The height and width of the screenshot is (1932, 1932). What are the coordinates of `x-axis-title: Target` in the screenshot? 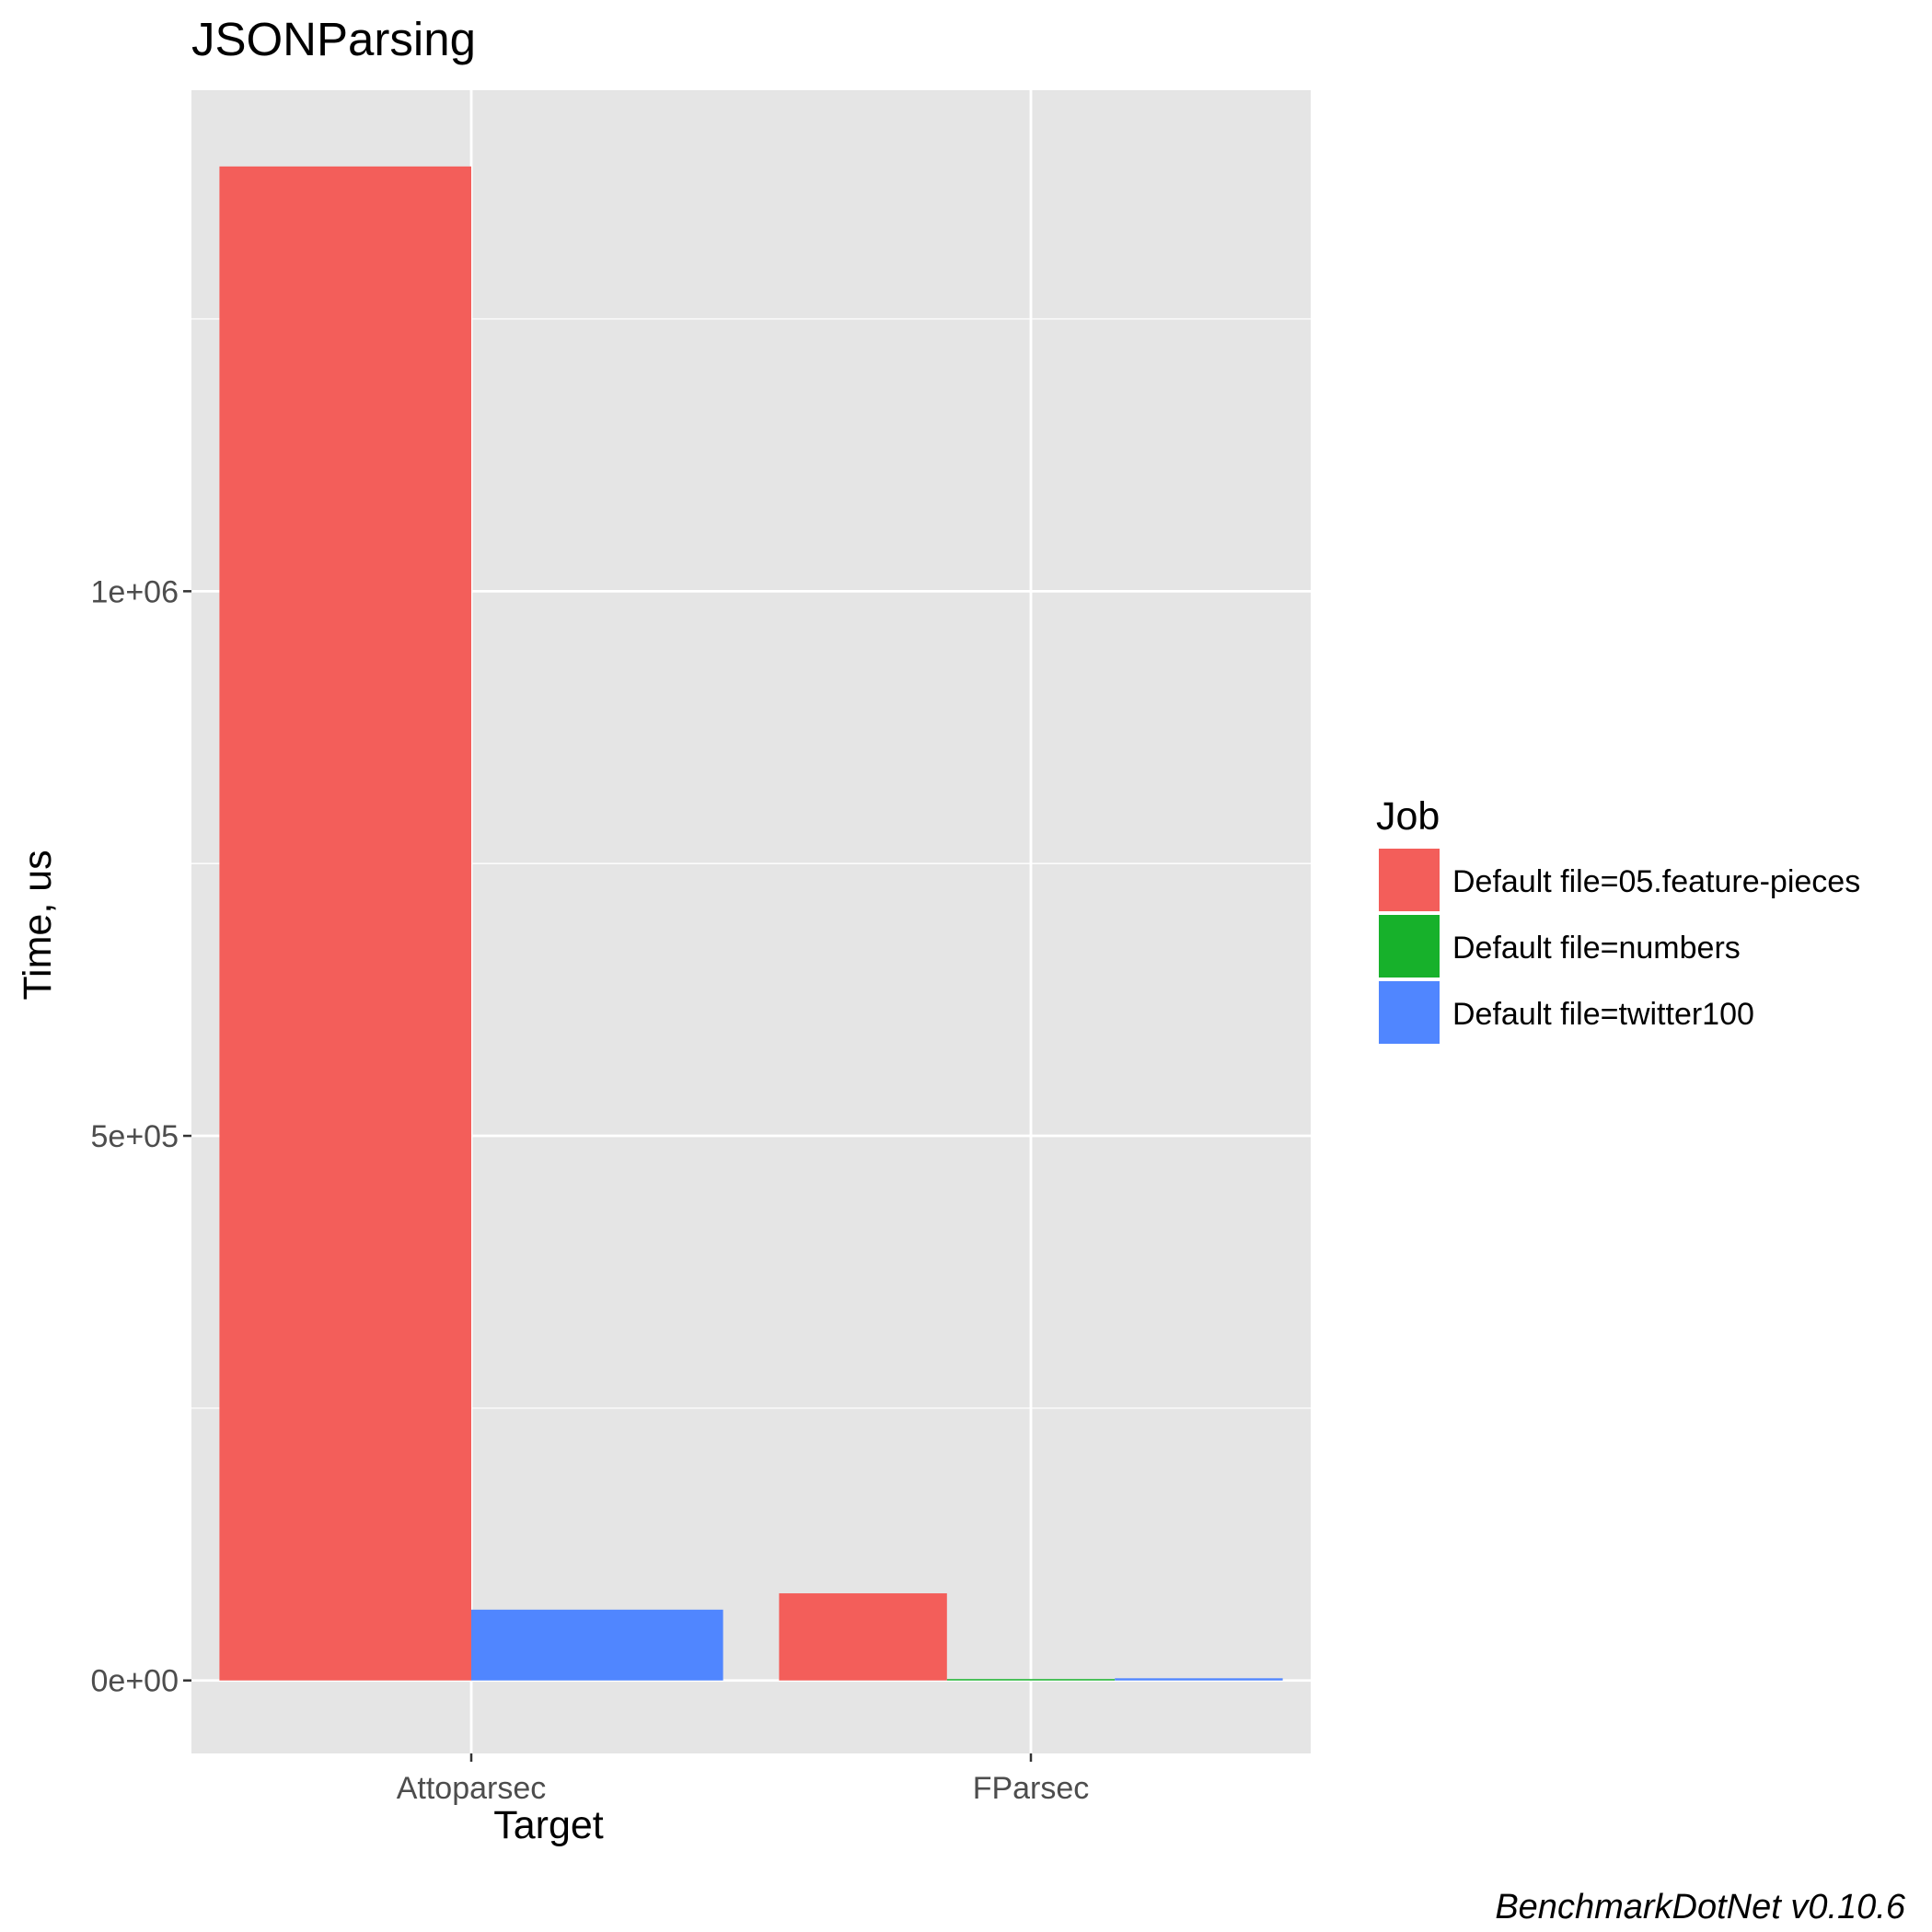 It's located at (548, 1825).